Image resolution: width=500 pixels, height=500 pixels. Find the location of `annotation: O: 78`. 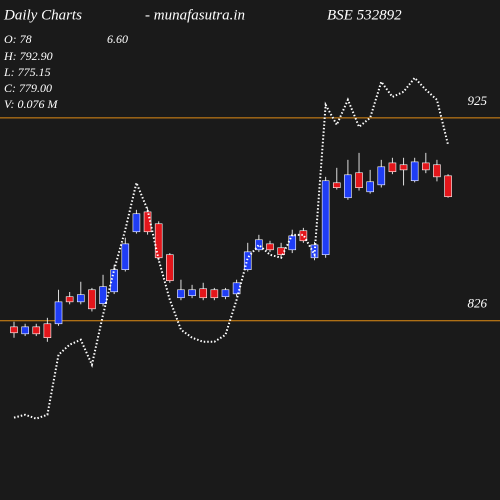

annotation: O: 78 is located at coordinates (18, 39).